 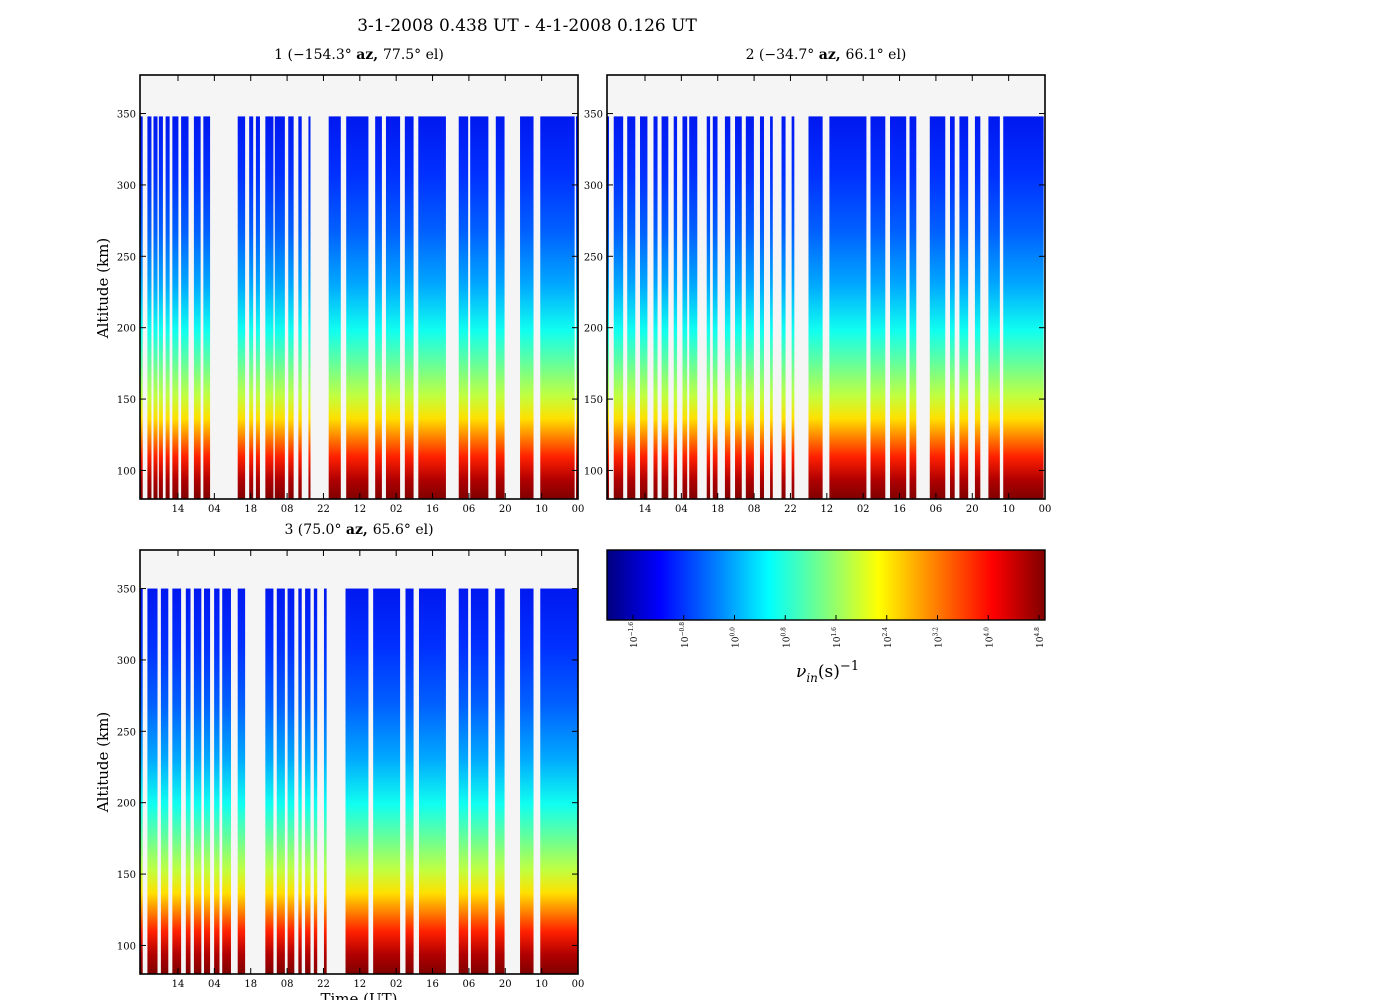 What do you see at coordinates (541, 984) in the screenshot?
I see `x-tick-label: 10` at bounding box center [541, 984].